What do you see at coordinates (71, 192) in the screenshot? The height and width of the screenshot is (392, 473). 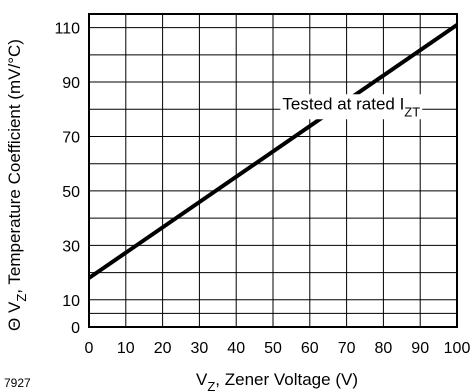 I see `y-tick-label: 50` at bounding box center [71, 192].